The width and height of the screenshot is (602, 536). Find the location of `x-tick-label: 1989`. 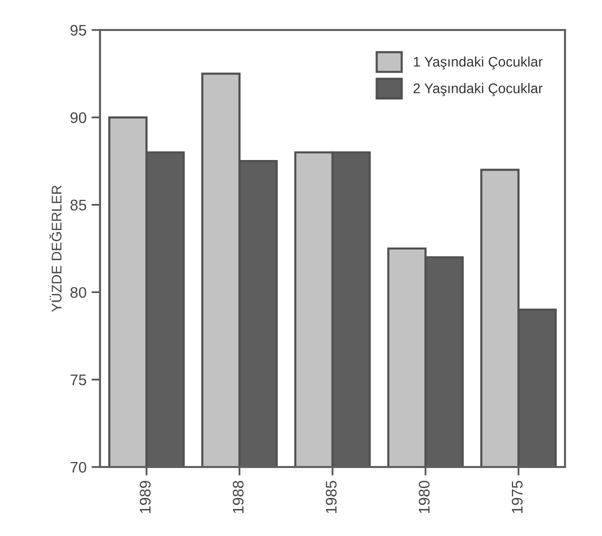

x-tick-label: 1989 is located at coordinates (145, 497).